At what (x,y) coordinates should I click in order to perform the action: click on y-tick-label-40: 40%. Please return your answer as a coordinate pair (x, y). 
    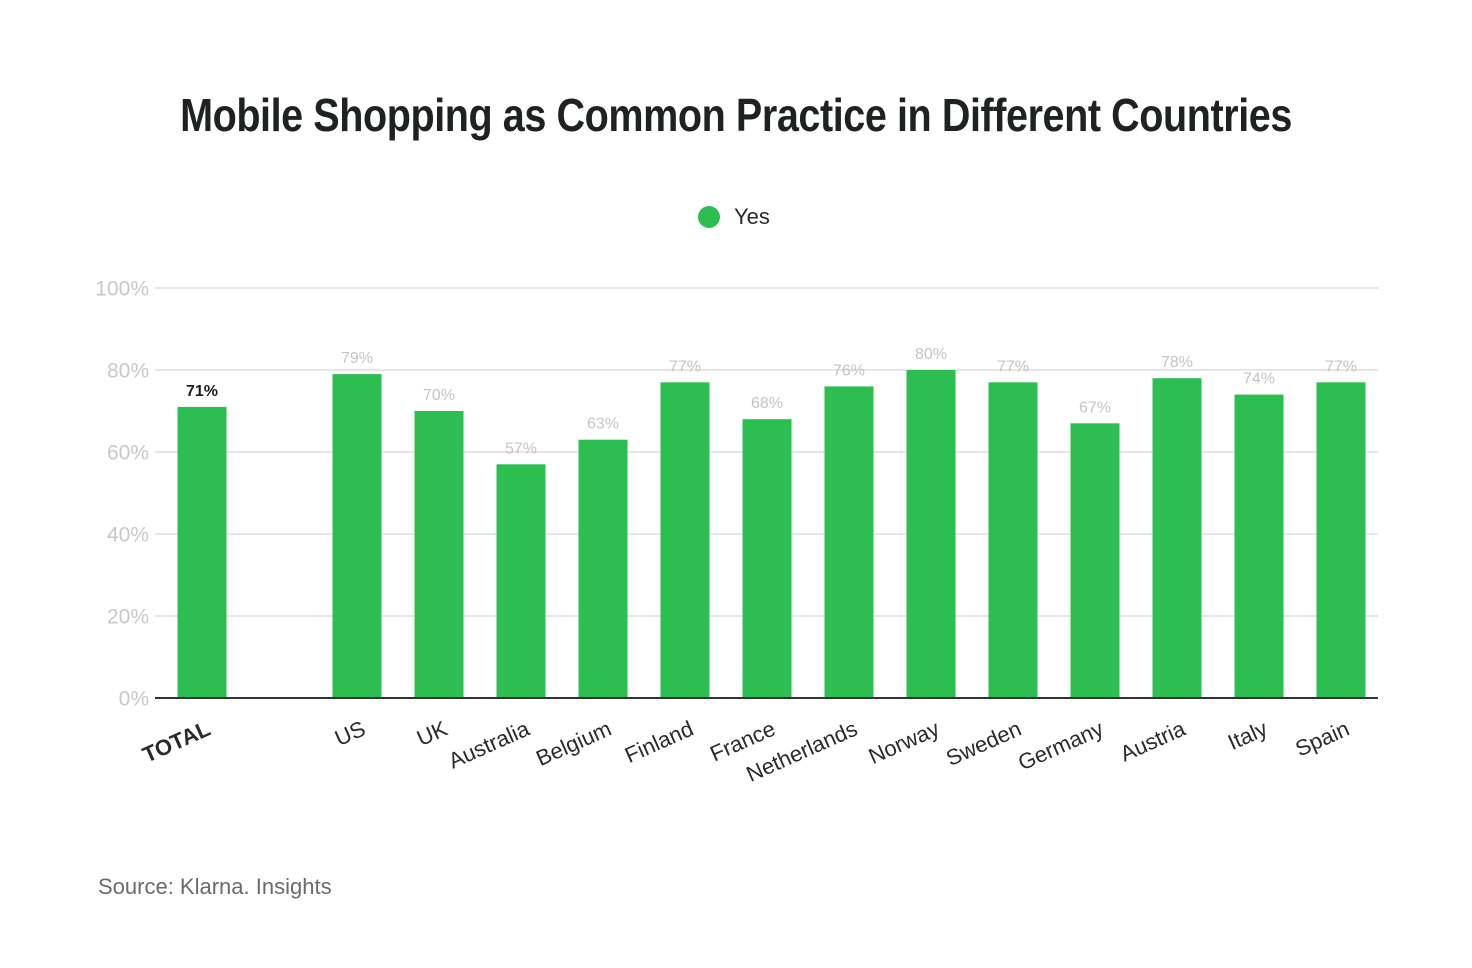
    Looking at the image, I should click on (128, 535).